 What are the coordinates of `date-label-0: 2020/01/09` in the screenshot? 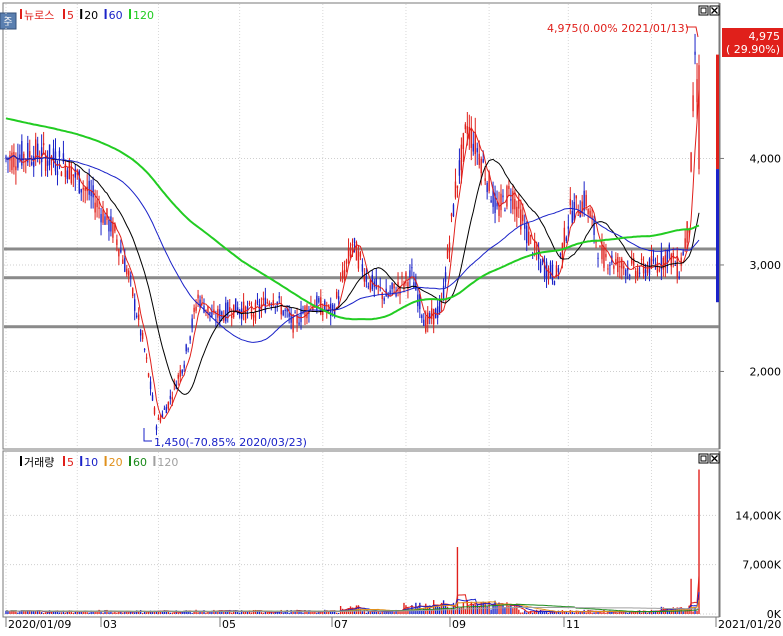 It's located at (39, 624).